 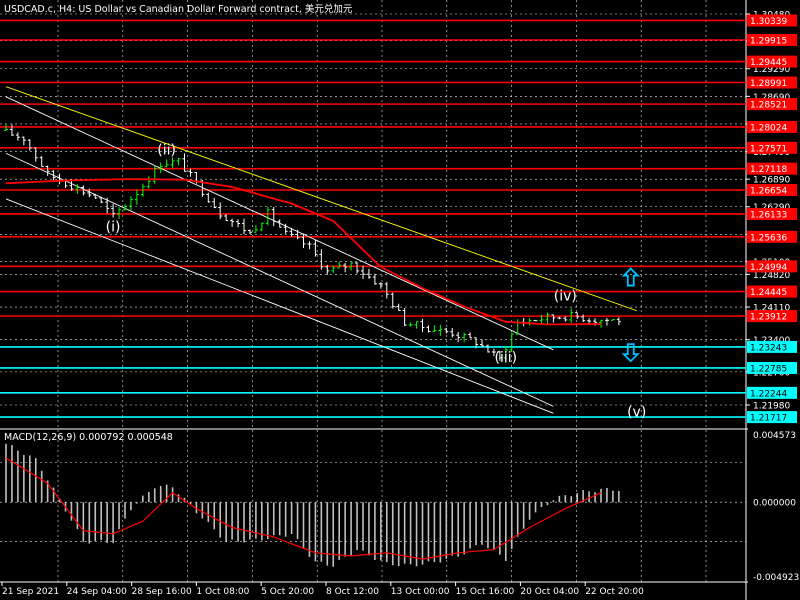 What do you see at coordinates (771, 309) in the screenshot?
I see `price-tick-label: 1.24110` at bounding box center [771, 309].